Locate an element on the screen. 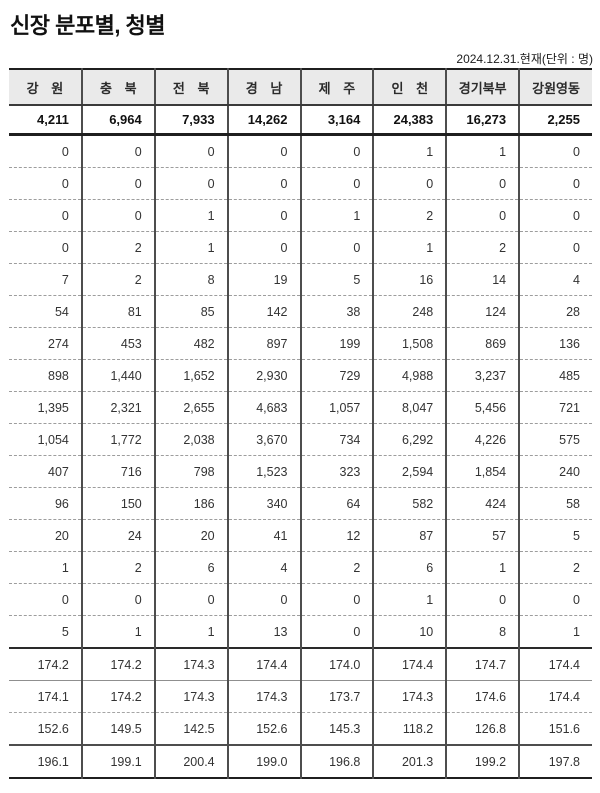 The height and width of the screenshot is (793, 600). stats-cell: 199.0 is located at coordinates (263, 761).